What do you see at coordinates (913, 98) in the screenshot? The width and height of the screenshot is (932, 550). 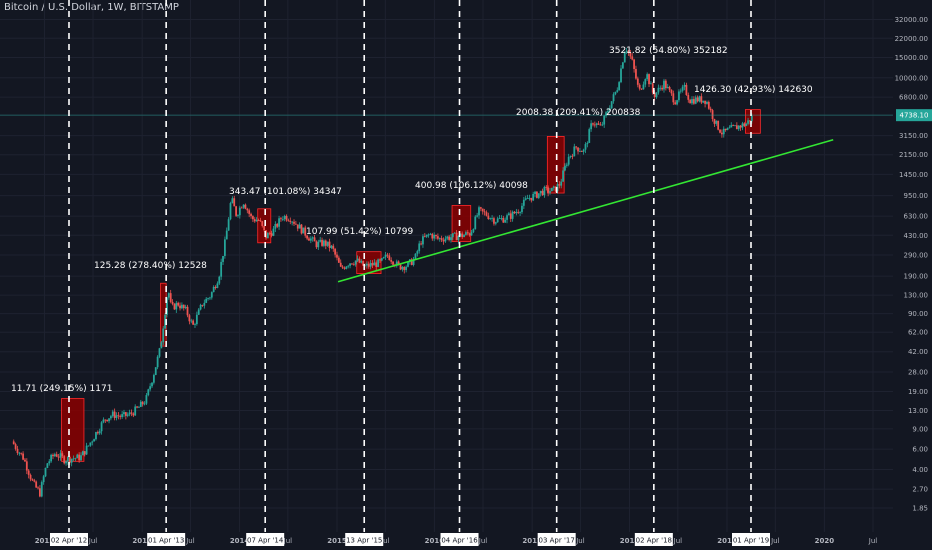 I see `price-tick-label: 6800.00` at bounding box center [913, 98].